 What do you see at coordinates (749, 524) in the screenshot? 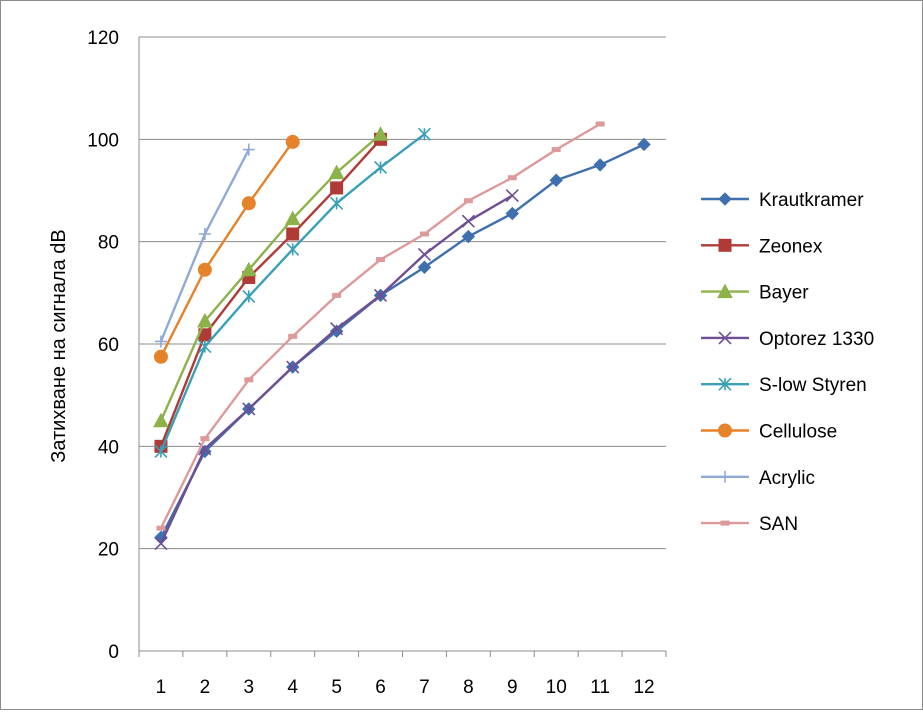
I see `legend-entry: SAN` at bounding box center [749, 524].